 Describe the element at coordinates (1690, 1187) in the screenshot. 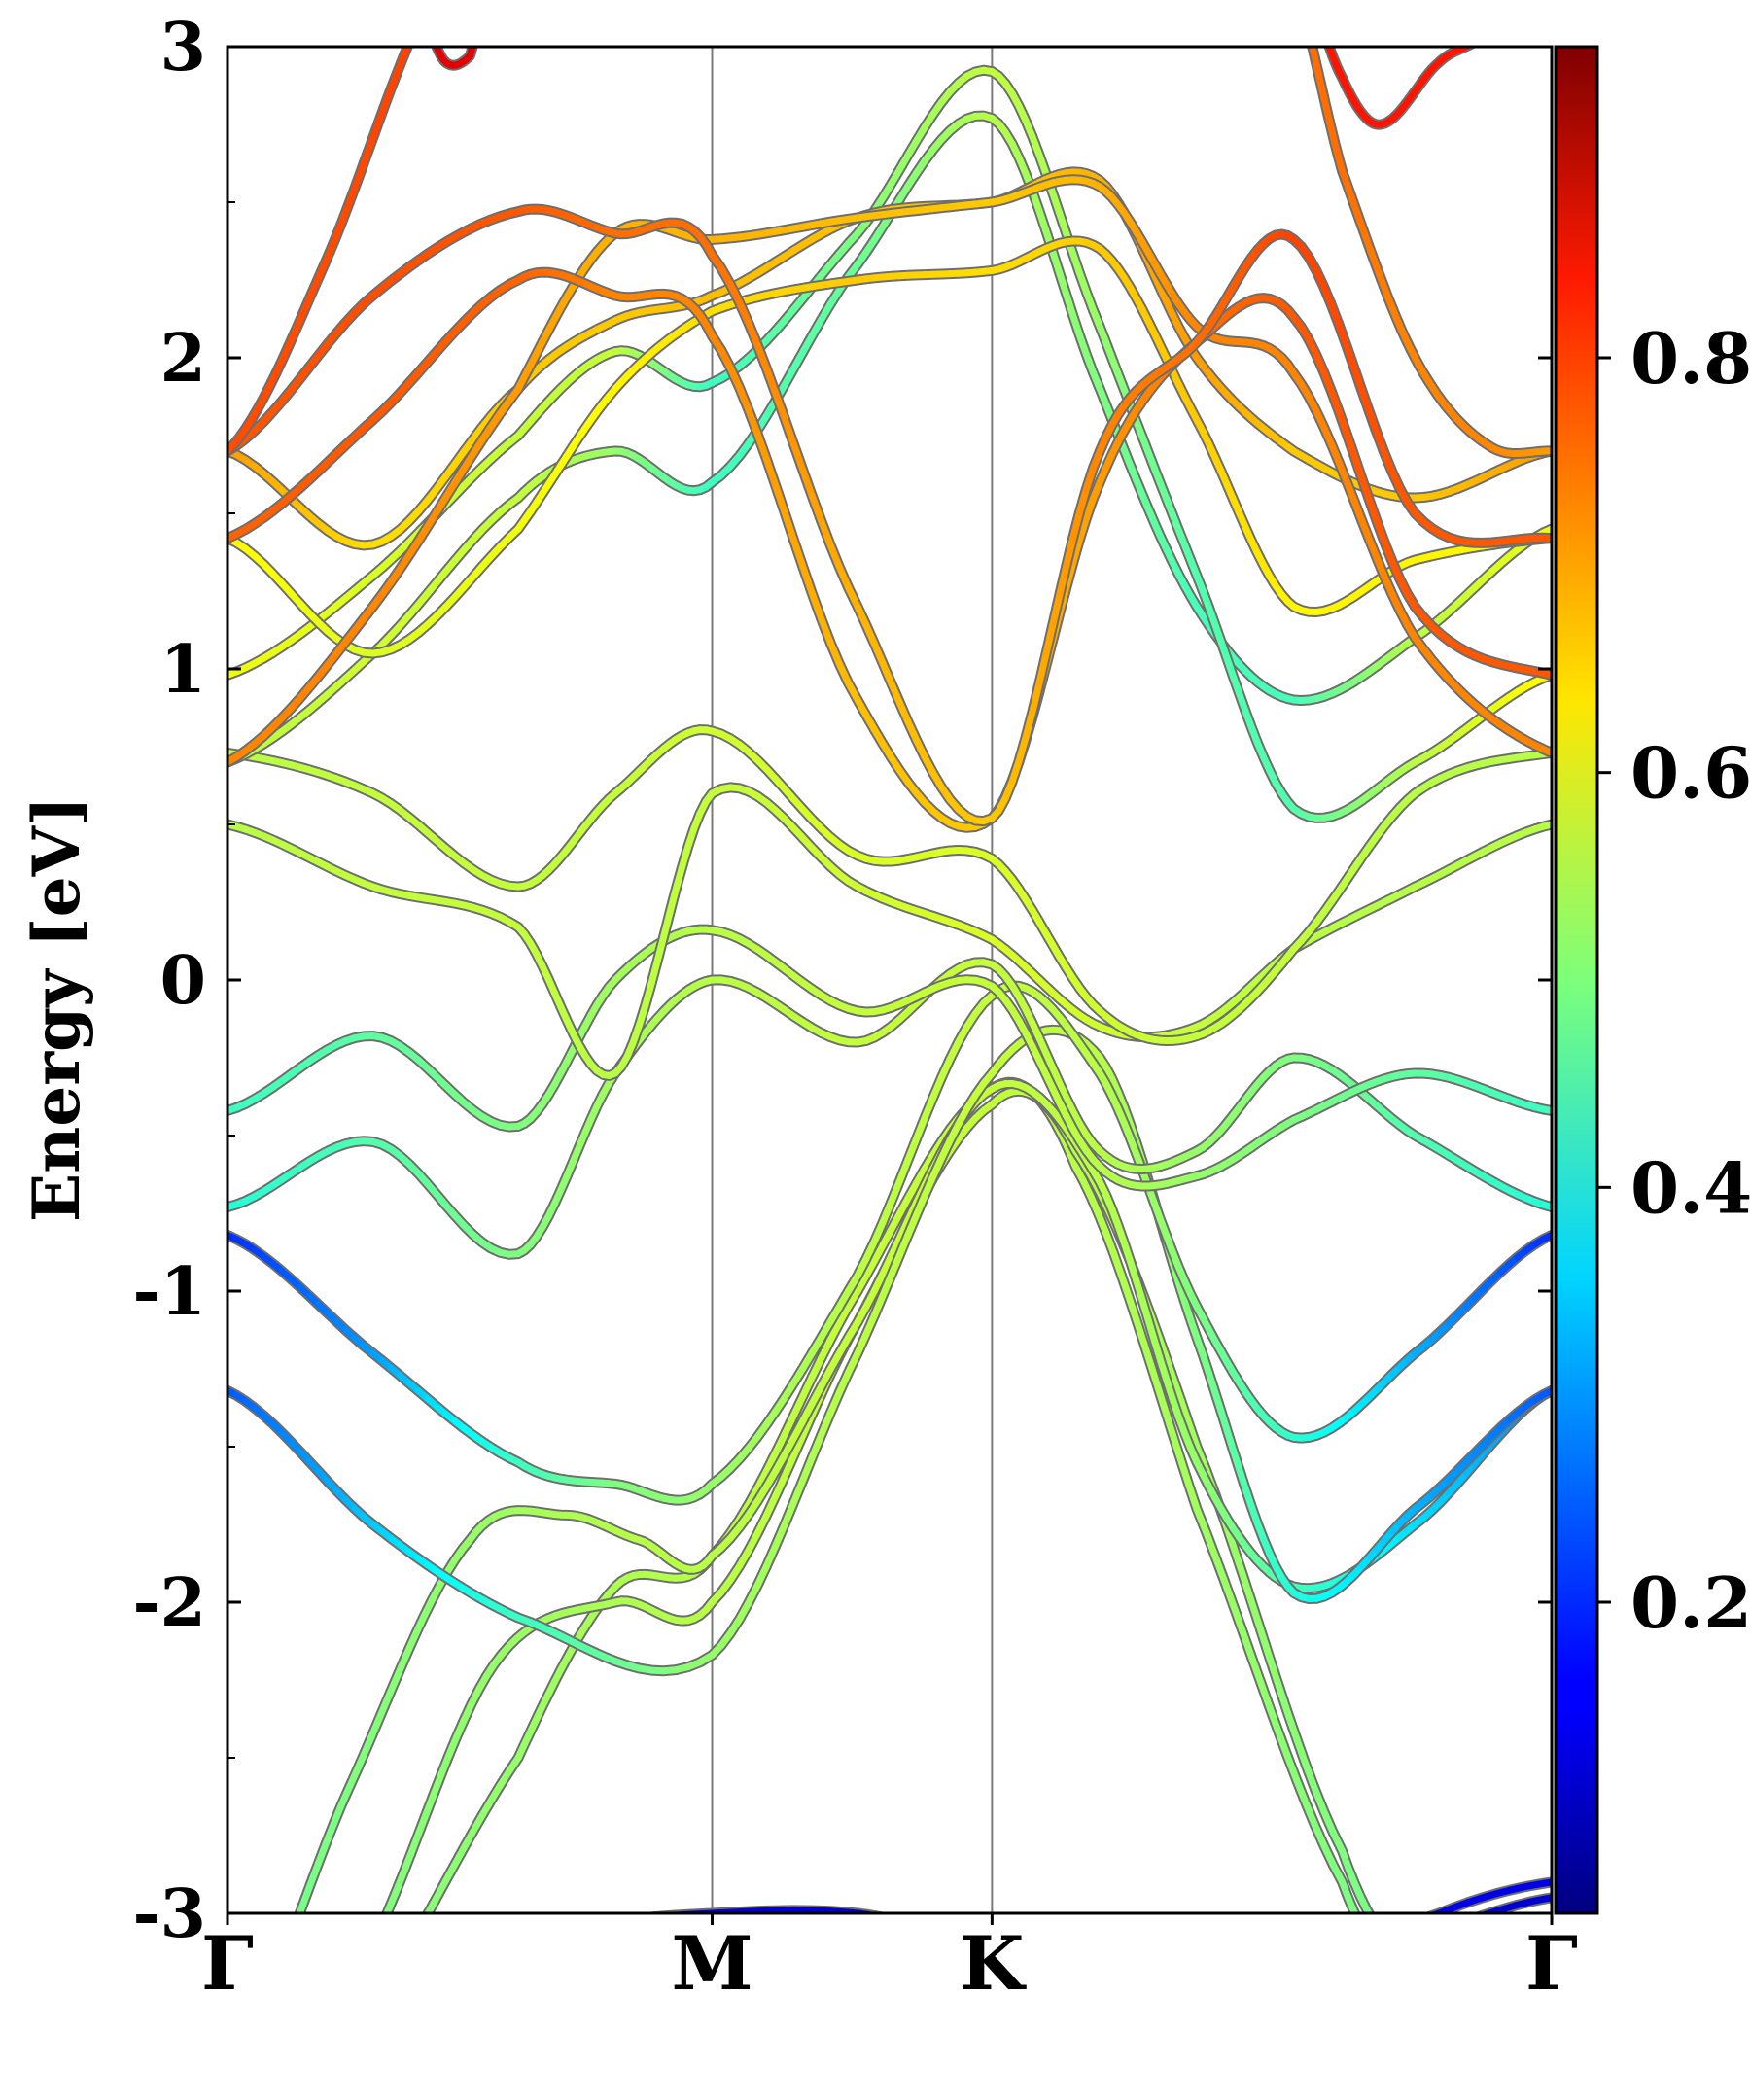

I see `colorbar-tick-label: 0.4` at that location.